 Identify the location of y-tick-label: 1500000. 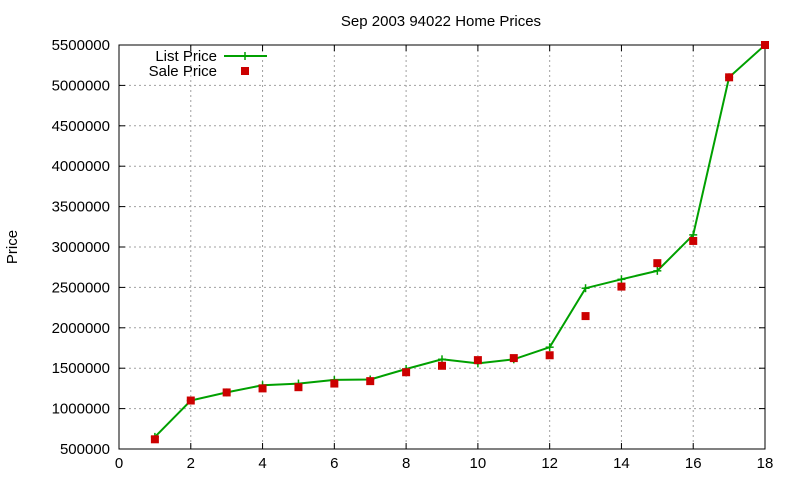
(81, 368).